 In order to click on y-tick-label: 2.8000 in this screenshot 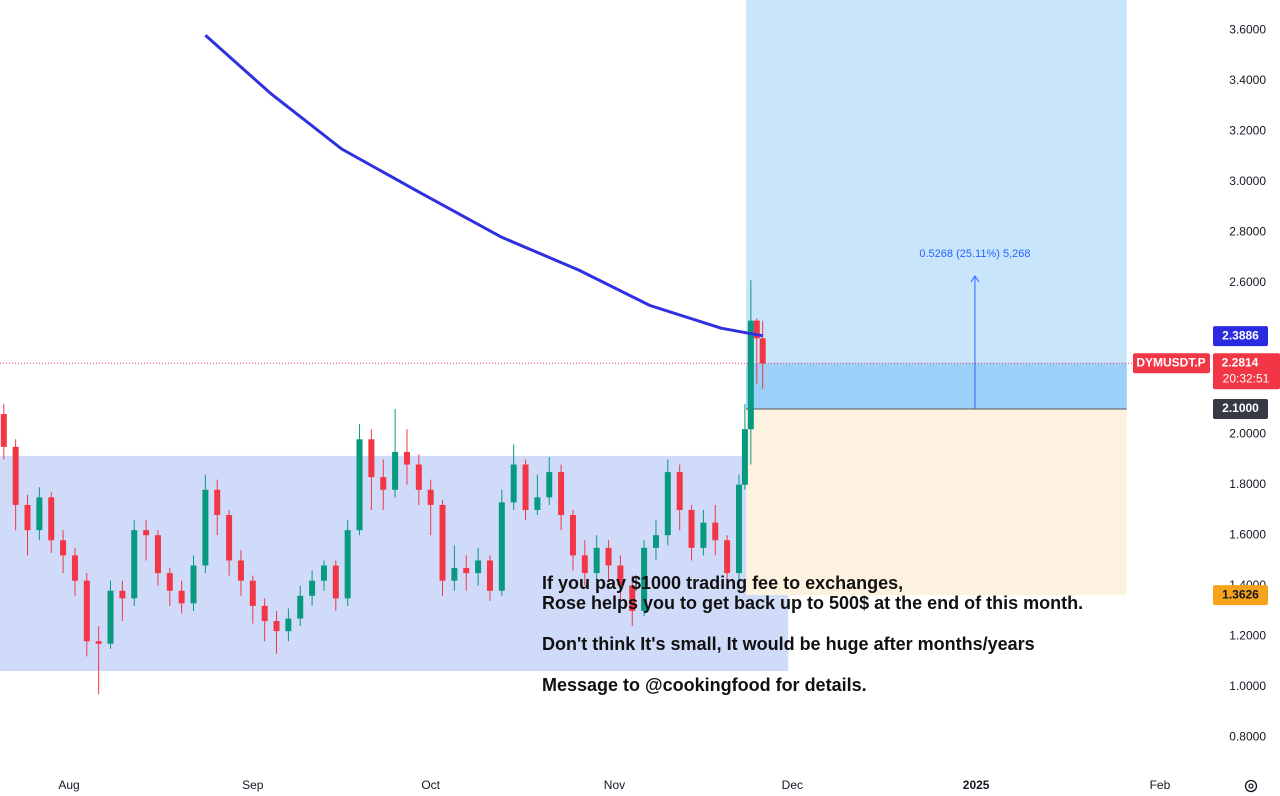, I will do `click(1247, 231)`.